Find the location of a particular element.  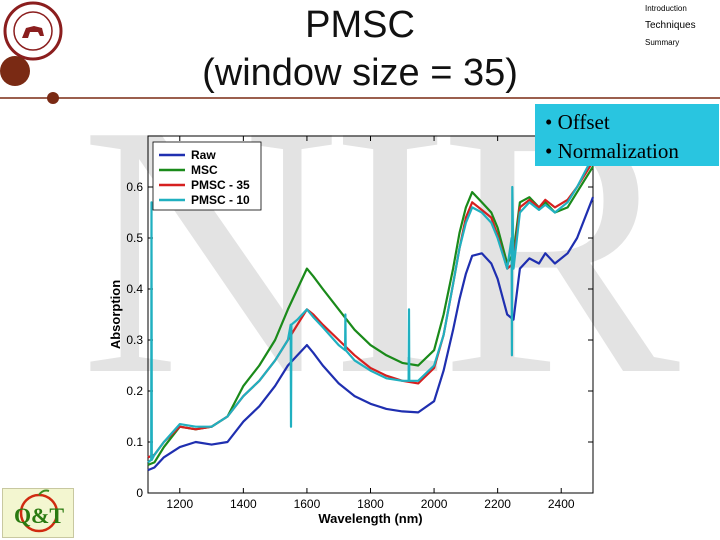

y-tick-label: 0 is located at coordinates (139, 493).